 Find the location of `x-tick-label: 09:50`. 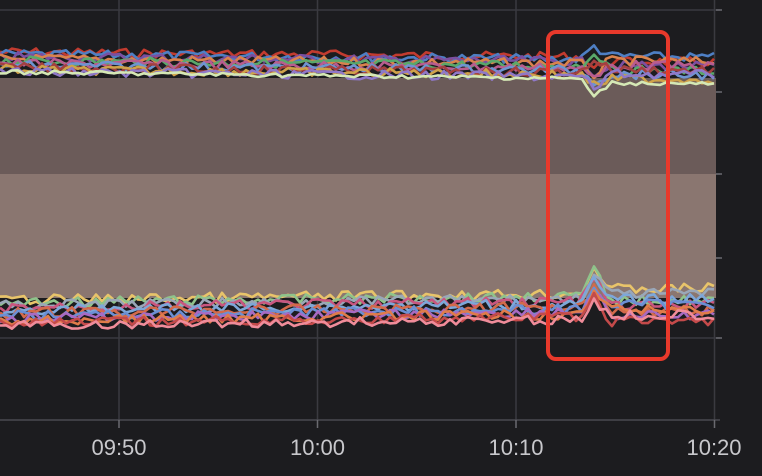

x-tick-label: 09:50 is located at coordinates (118, 447).